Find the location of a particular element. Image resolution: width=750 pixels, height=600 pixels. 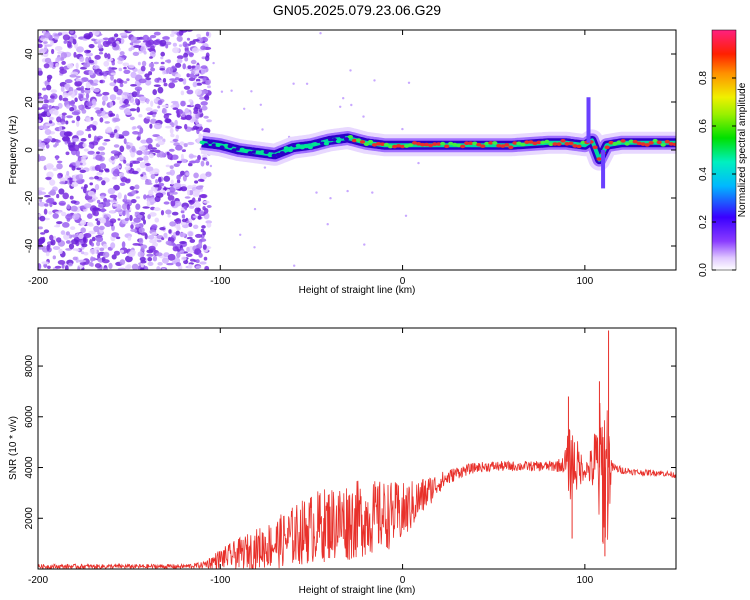

colorbar-tick-label: 0.8 is located at coordinates (703, 78).